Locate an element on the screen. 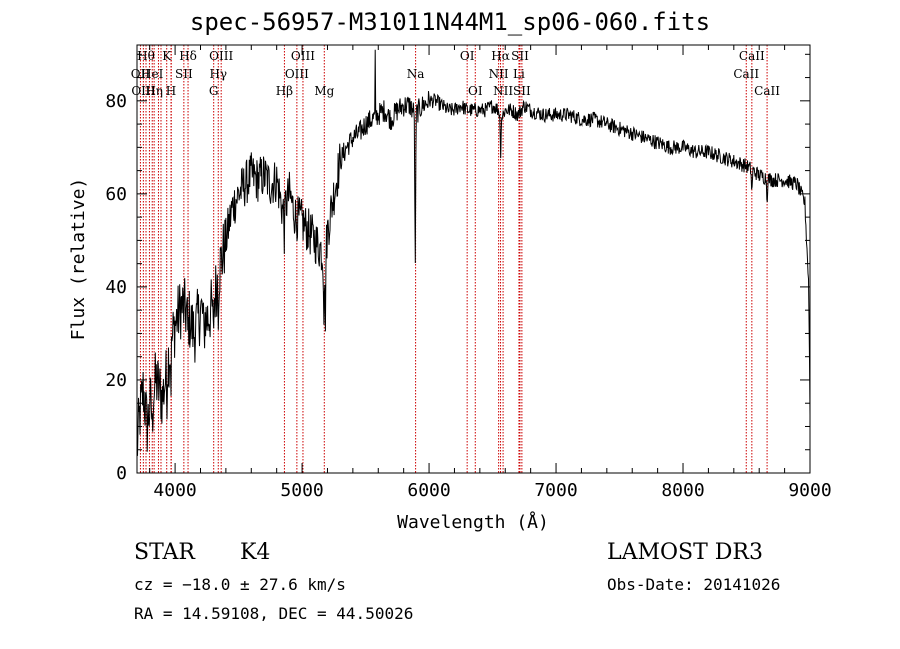 The height and width of the screenshot is (649, 900). x-axis-label: Wavelength (Å) is located at coordinates (473, 522).